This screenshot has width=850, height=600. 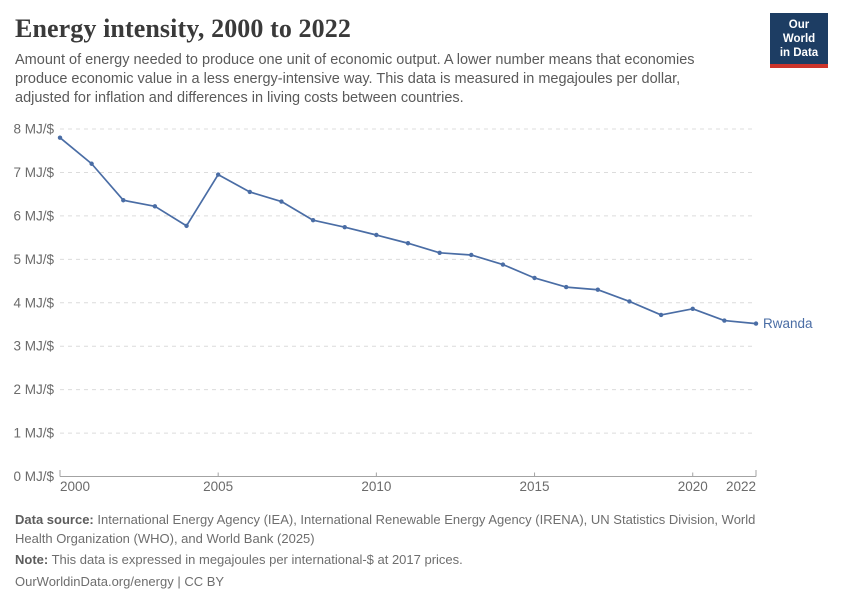 What do you see at coordinates (535, 486) in the screenshot?
I see `x-axis-label: 2015` at bounding box center [535, 486].